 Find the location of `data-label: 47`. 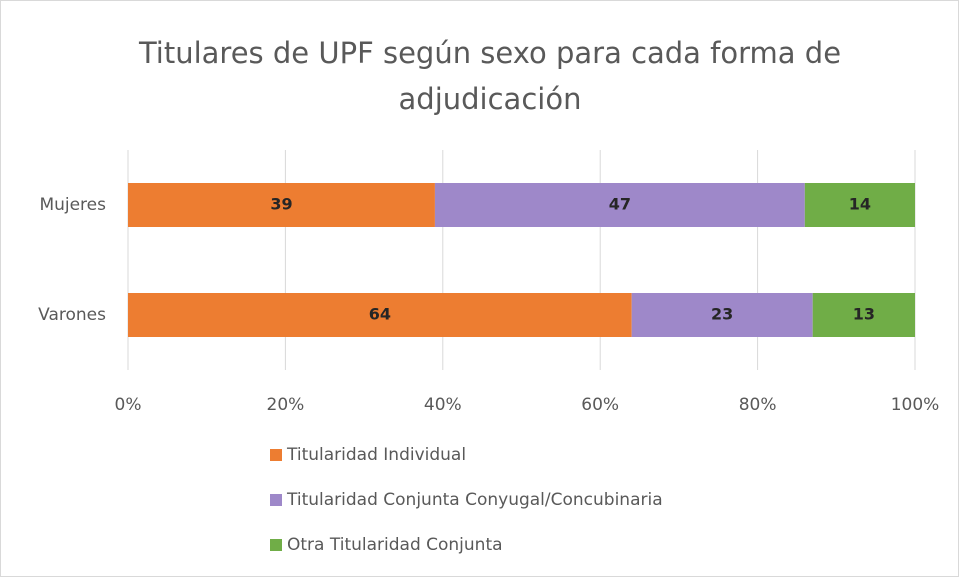

data-label: 47 is located at coordinates (620, 204).